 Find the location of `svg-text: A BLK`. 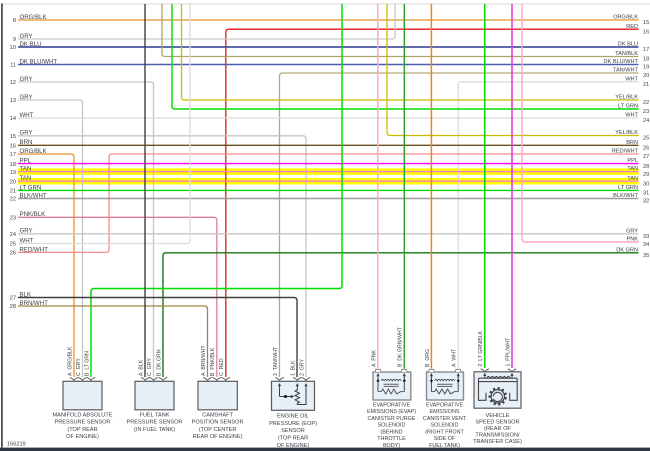

svg-text: A BLK is located at coordinates (141, 367).